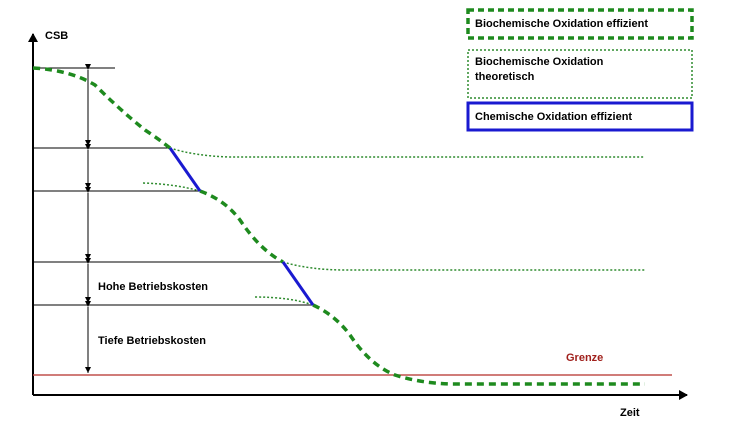  Describe the element at coordinates (56, 36) in the screenshot. I see `y-axis-label: CSB` at that location.